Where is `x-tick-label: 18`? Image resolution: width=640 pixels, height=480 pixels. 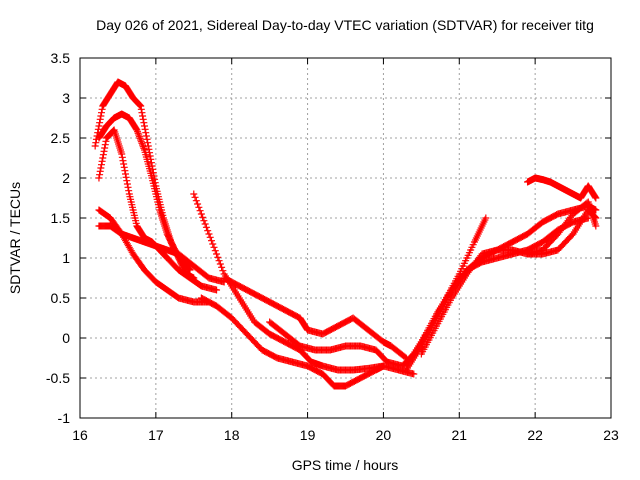
x-tick-label: 18 is located at coordinates (232, 435).